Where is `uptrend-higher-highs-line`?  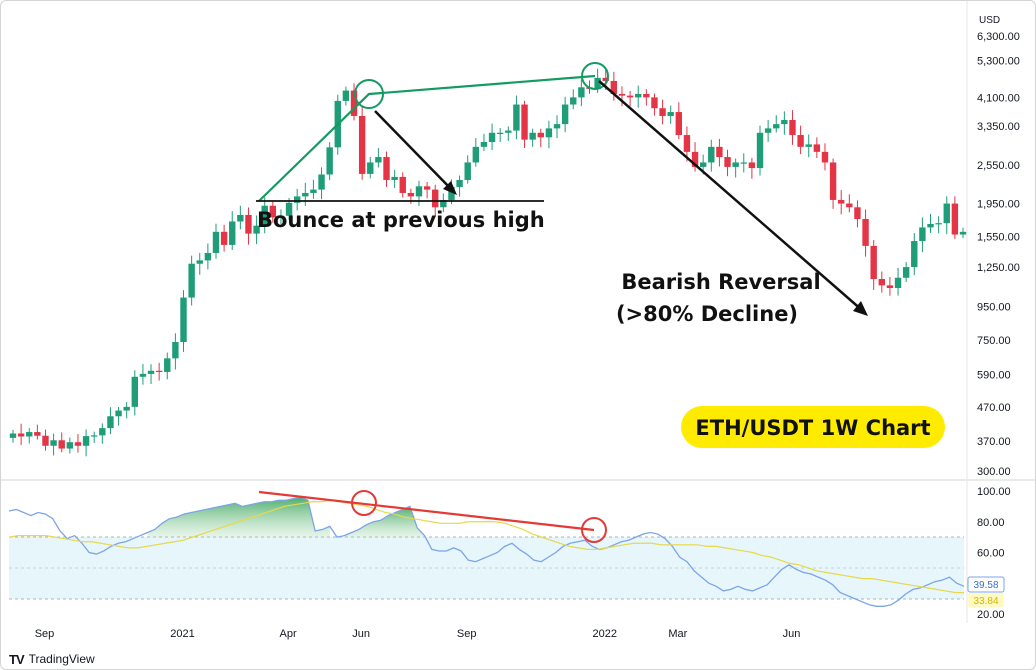
uptrend-higher-highs-line is located at coordinates (427, 138).